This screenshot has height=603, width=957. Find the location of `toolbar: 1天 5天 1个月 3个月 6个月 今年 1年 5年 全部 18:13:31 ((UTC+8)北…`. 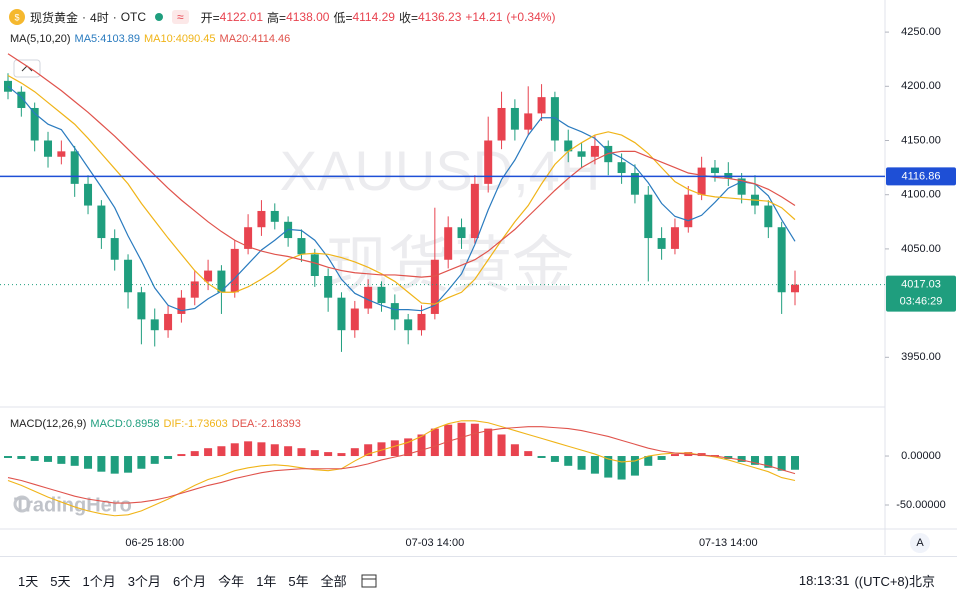

toolbar: 1天 5天 1个月 3个月 6个月 今年 1年 5年 全部 18:13:31 ((UTC+8)北… is located at coordinates (478, 579).